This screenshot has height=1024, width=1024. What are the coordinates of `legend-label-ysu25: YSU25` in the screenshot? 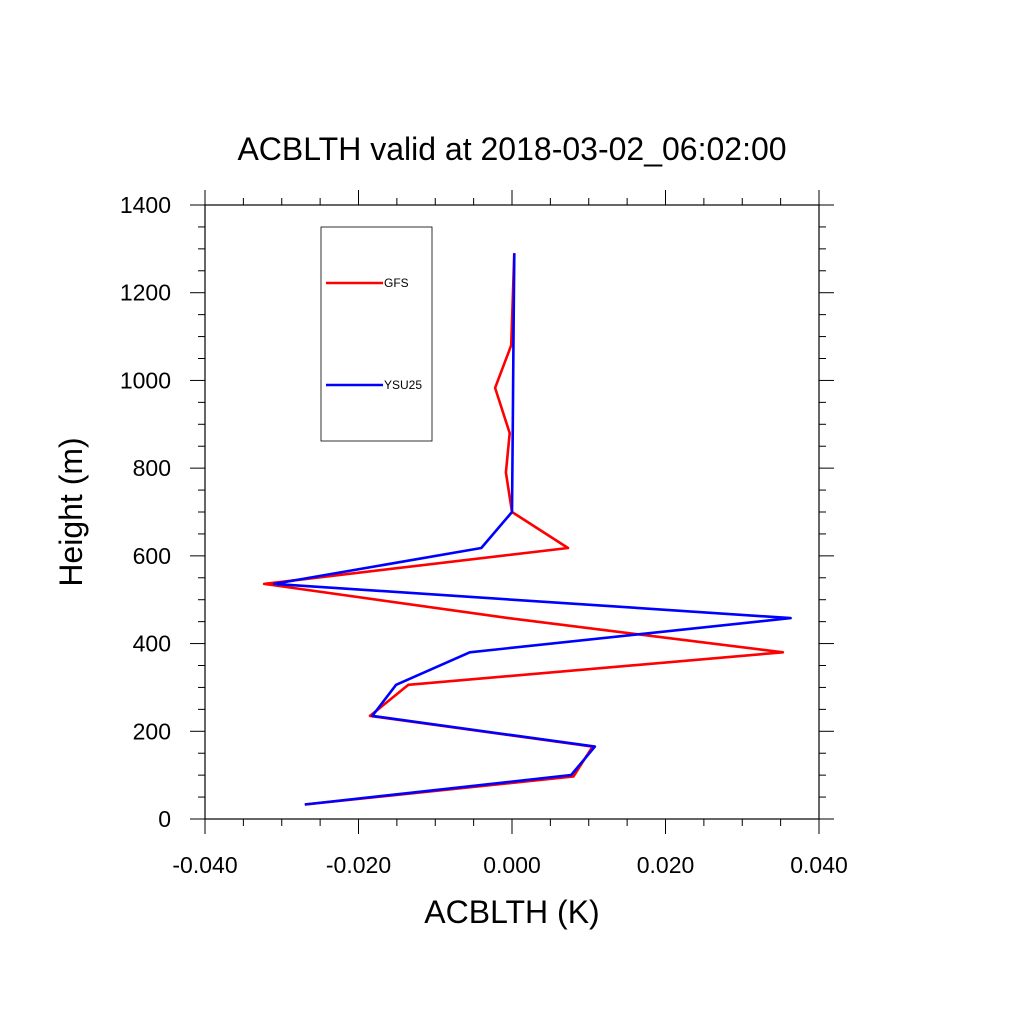 It's located at (403, 385).